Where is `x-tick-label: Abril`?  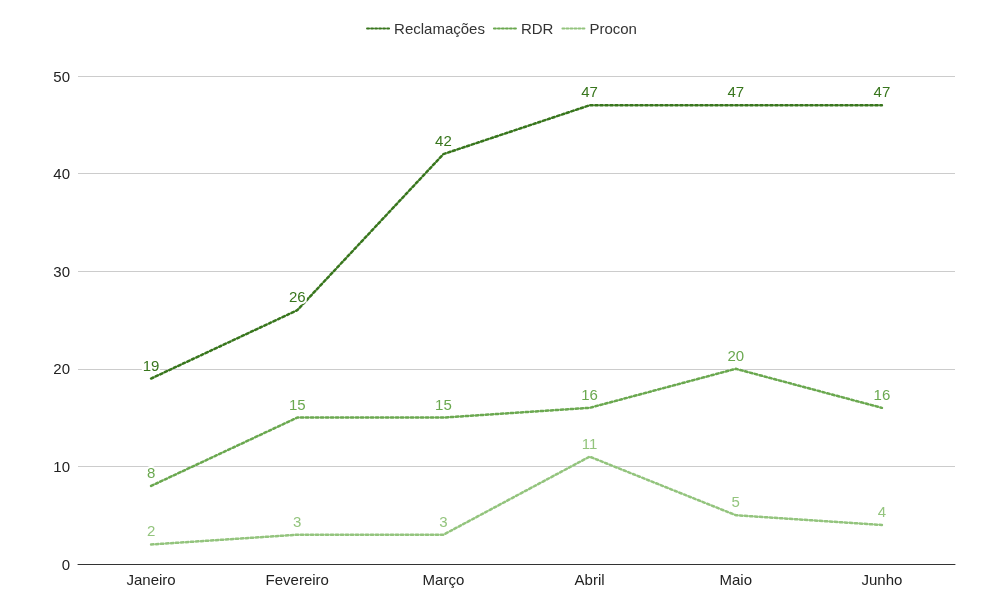 x-tick-label: Abril is located at coordinates (589, 579).